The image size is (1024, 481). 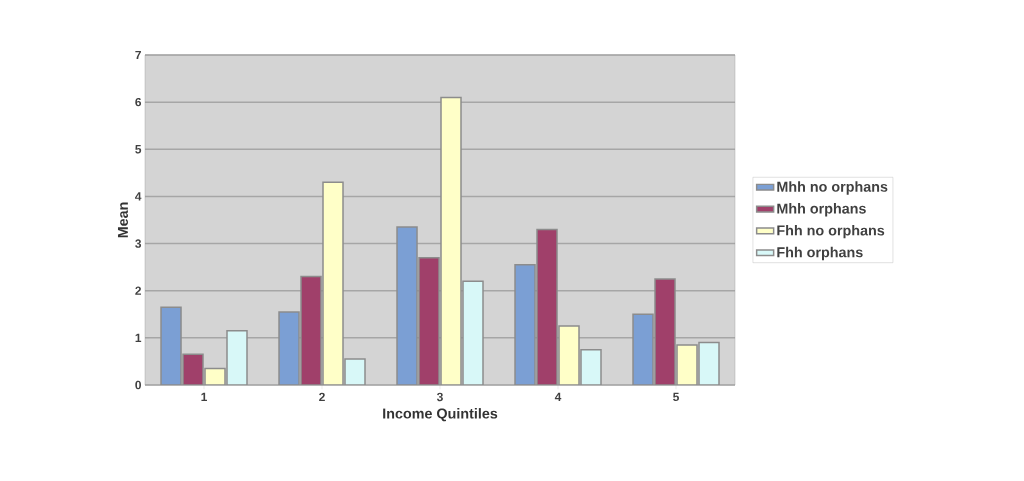 What do you see at coordinates (204, 396) in the screenshot?
I see `x-tick-label: 1` at bounding box center [204, 396].